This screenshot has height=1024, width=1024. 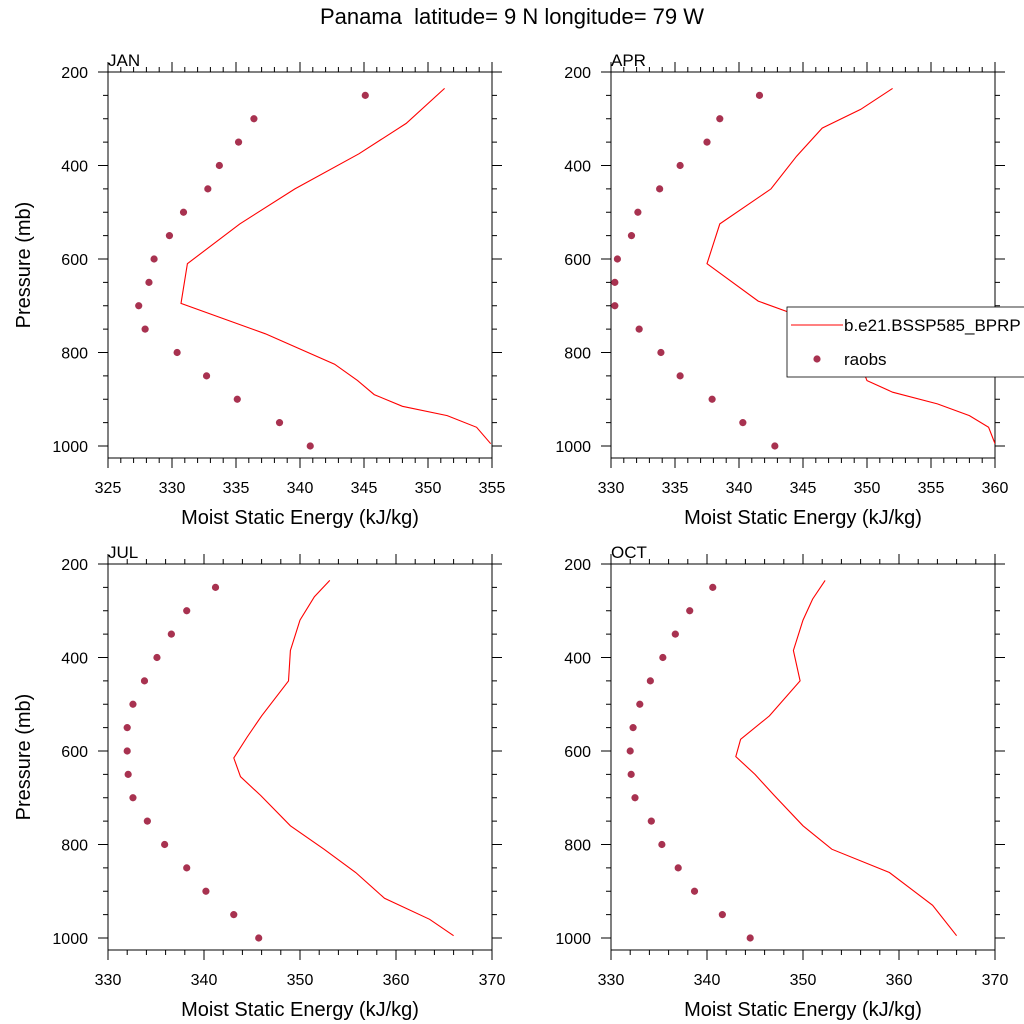 I want to click on x-tick-label: 340, so click(x=707, y=980).